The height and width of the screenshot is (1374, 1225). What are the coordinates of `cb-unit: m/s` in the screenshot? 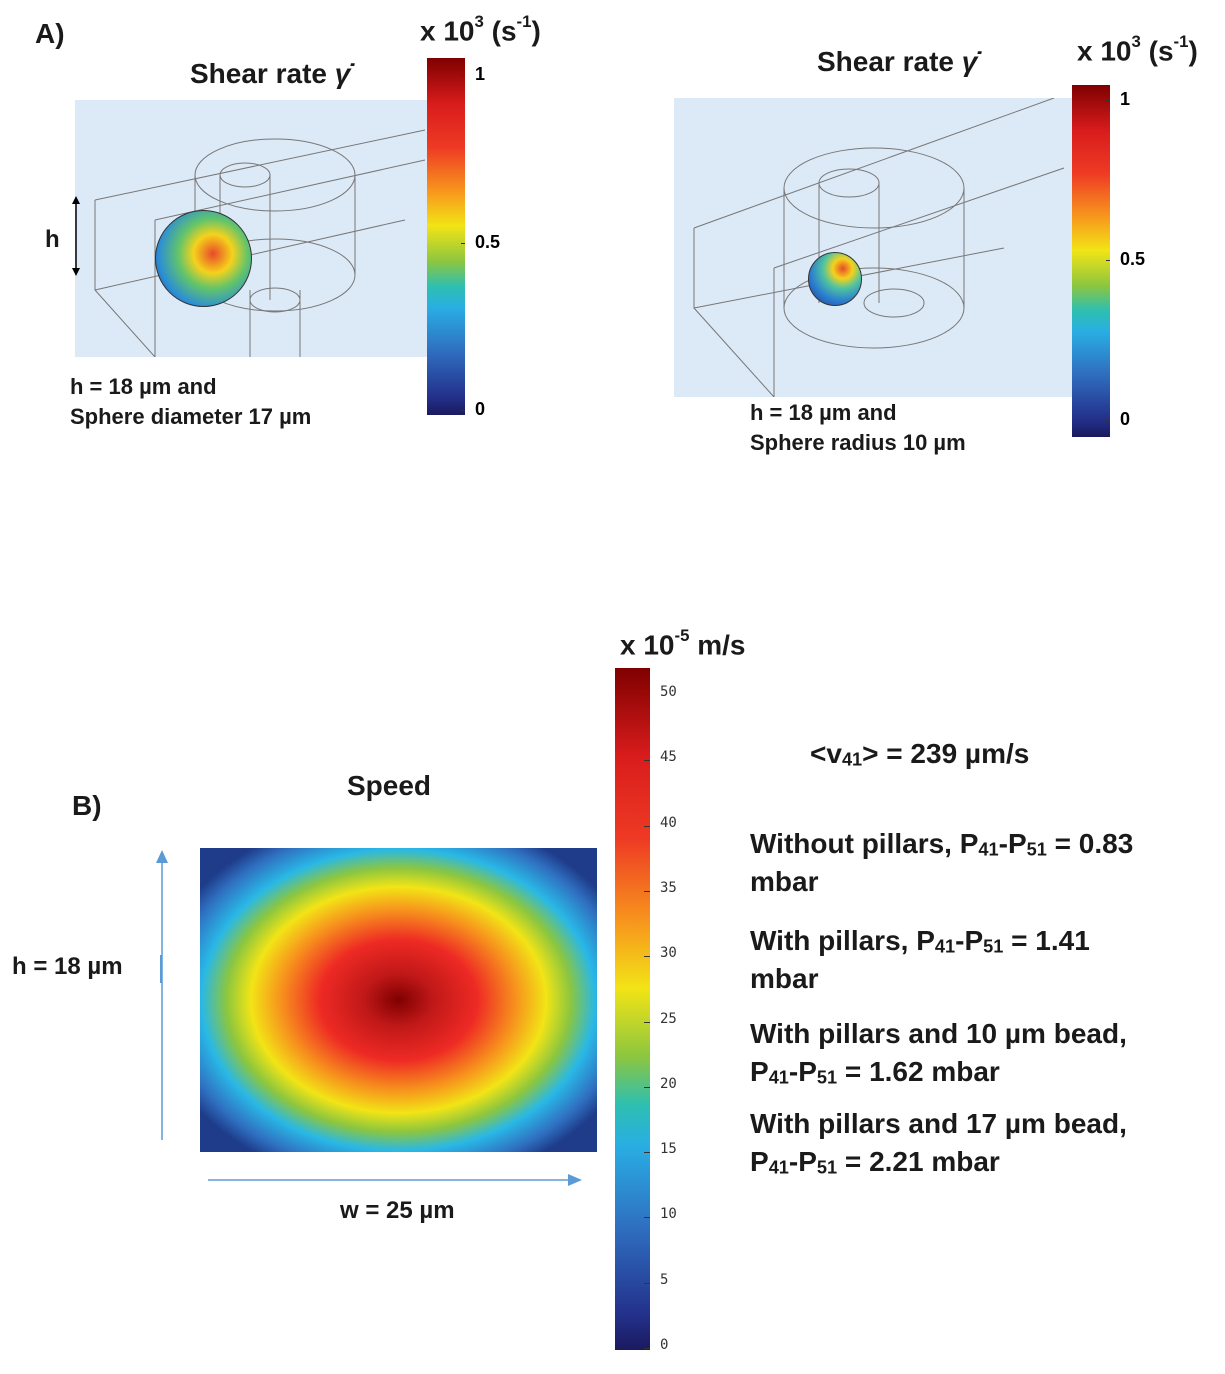 It's located at (721, 645).